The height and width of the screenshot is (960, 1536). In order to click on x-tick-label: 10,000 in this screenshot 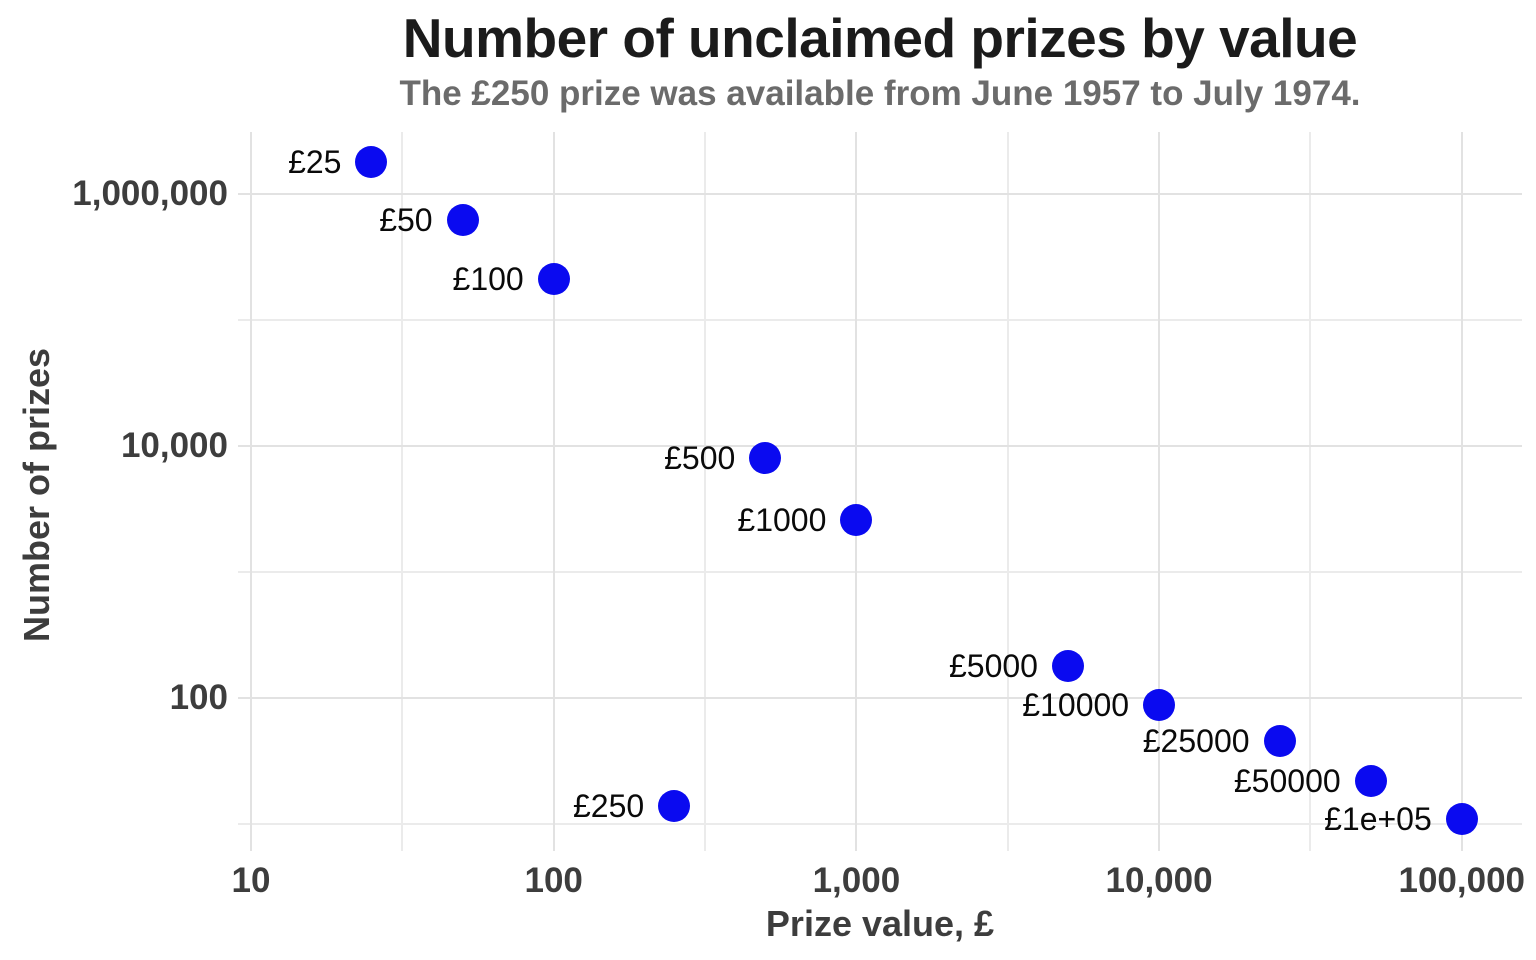, I will do `click(1159, 880)`.